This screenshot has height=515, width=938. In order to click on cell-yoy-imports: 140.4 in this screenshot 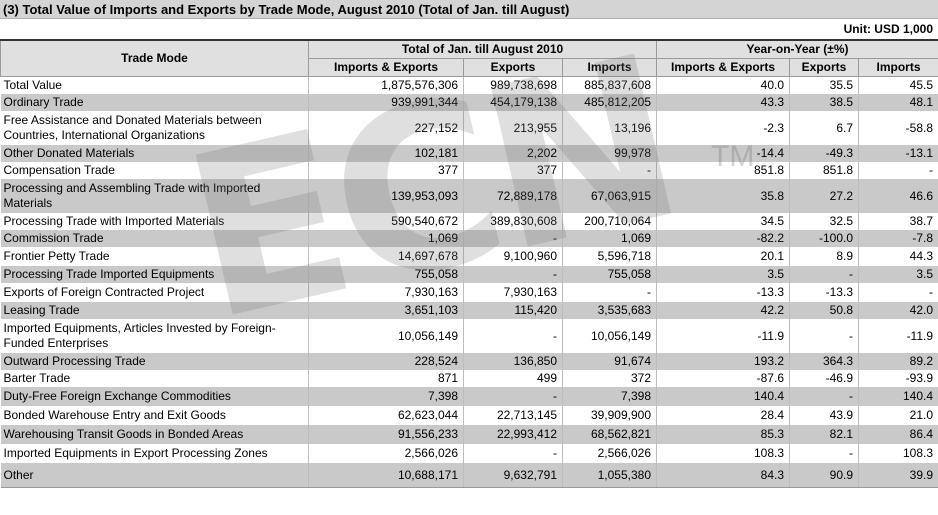, I will do `click(898, 396)`.